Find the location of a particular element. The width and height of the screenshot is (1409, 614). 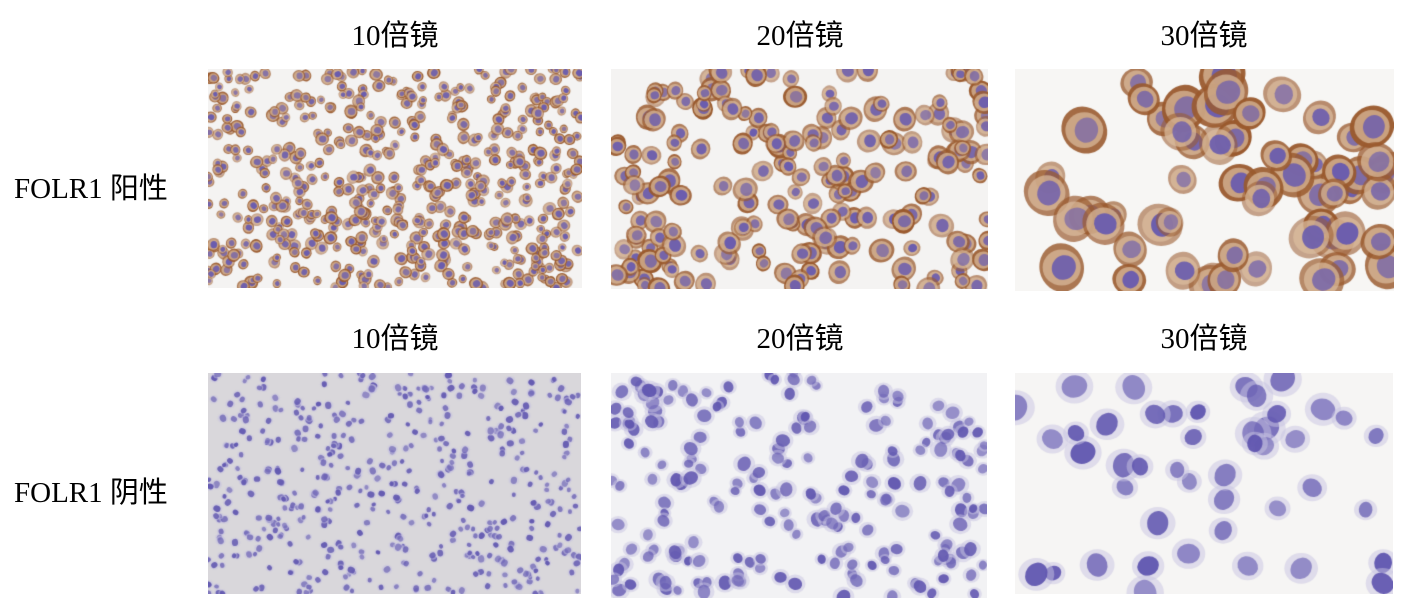

row-label-negative: FOLR1 阴性 is located at coordinates (91, 493).